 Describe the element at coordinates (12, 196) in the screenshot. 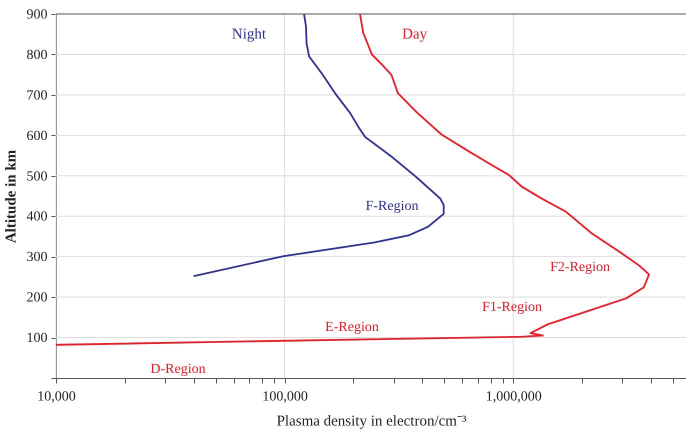

I see `y-axis-title: Altitude in km` at that location.